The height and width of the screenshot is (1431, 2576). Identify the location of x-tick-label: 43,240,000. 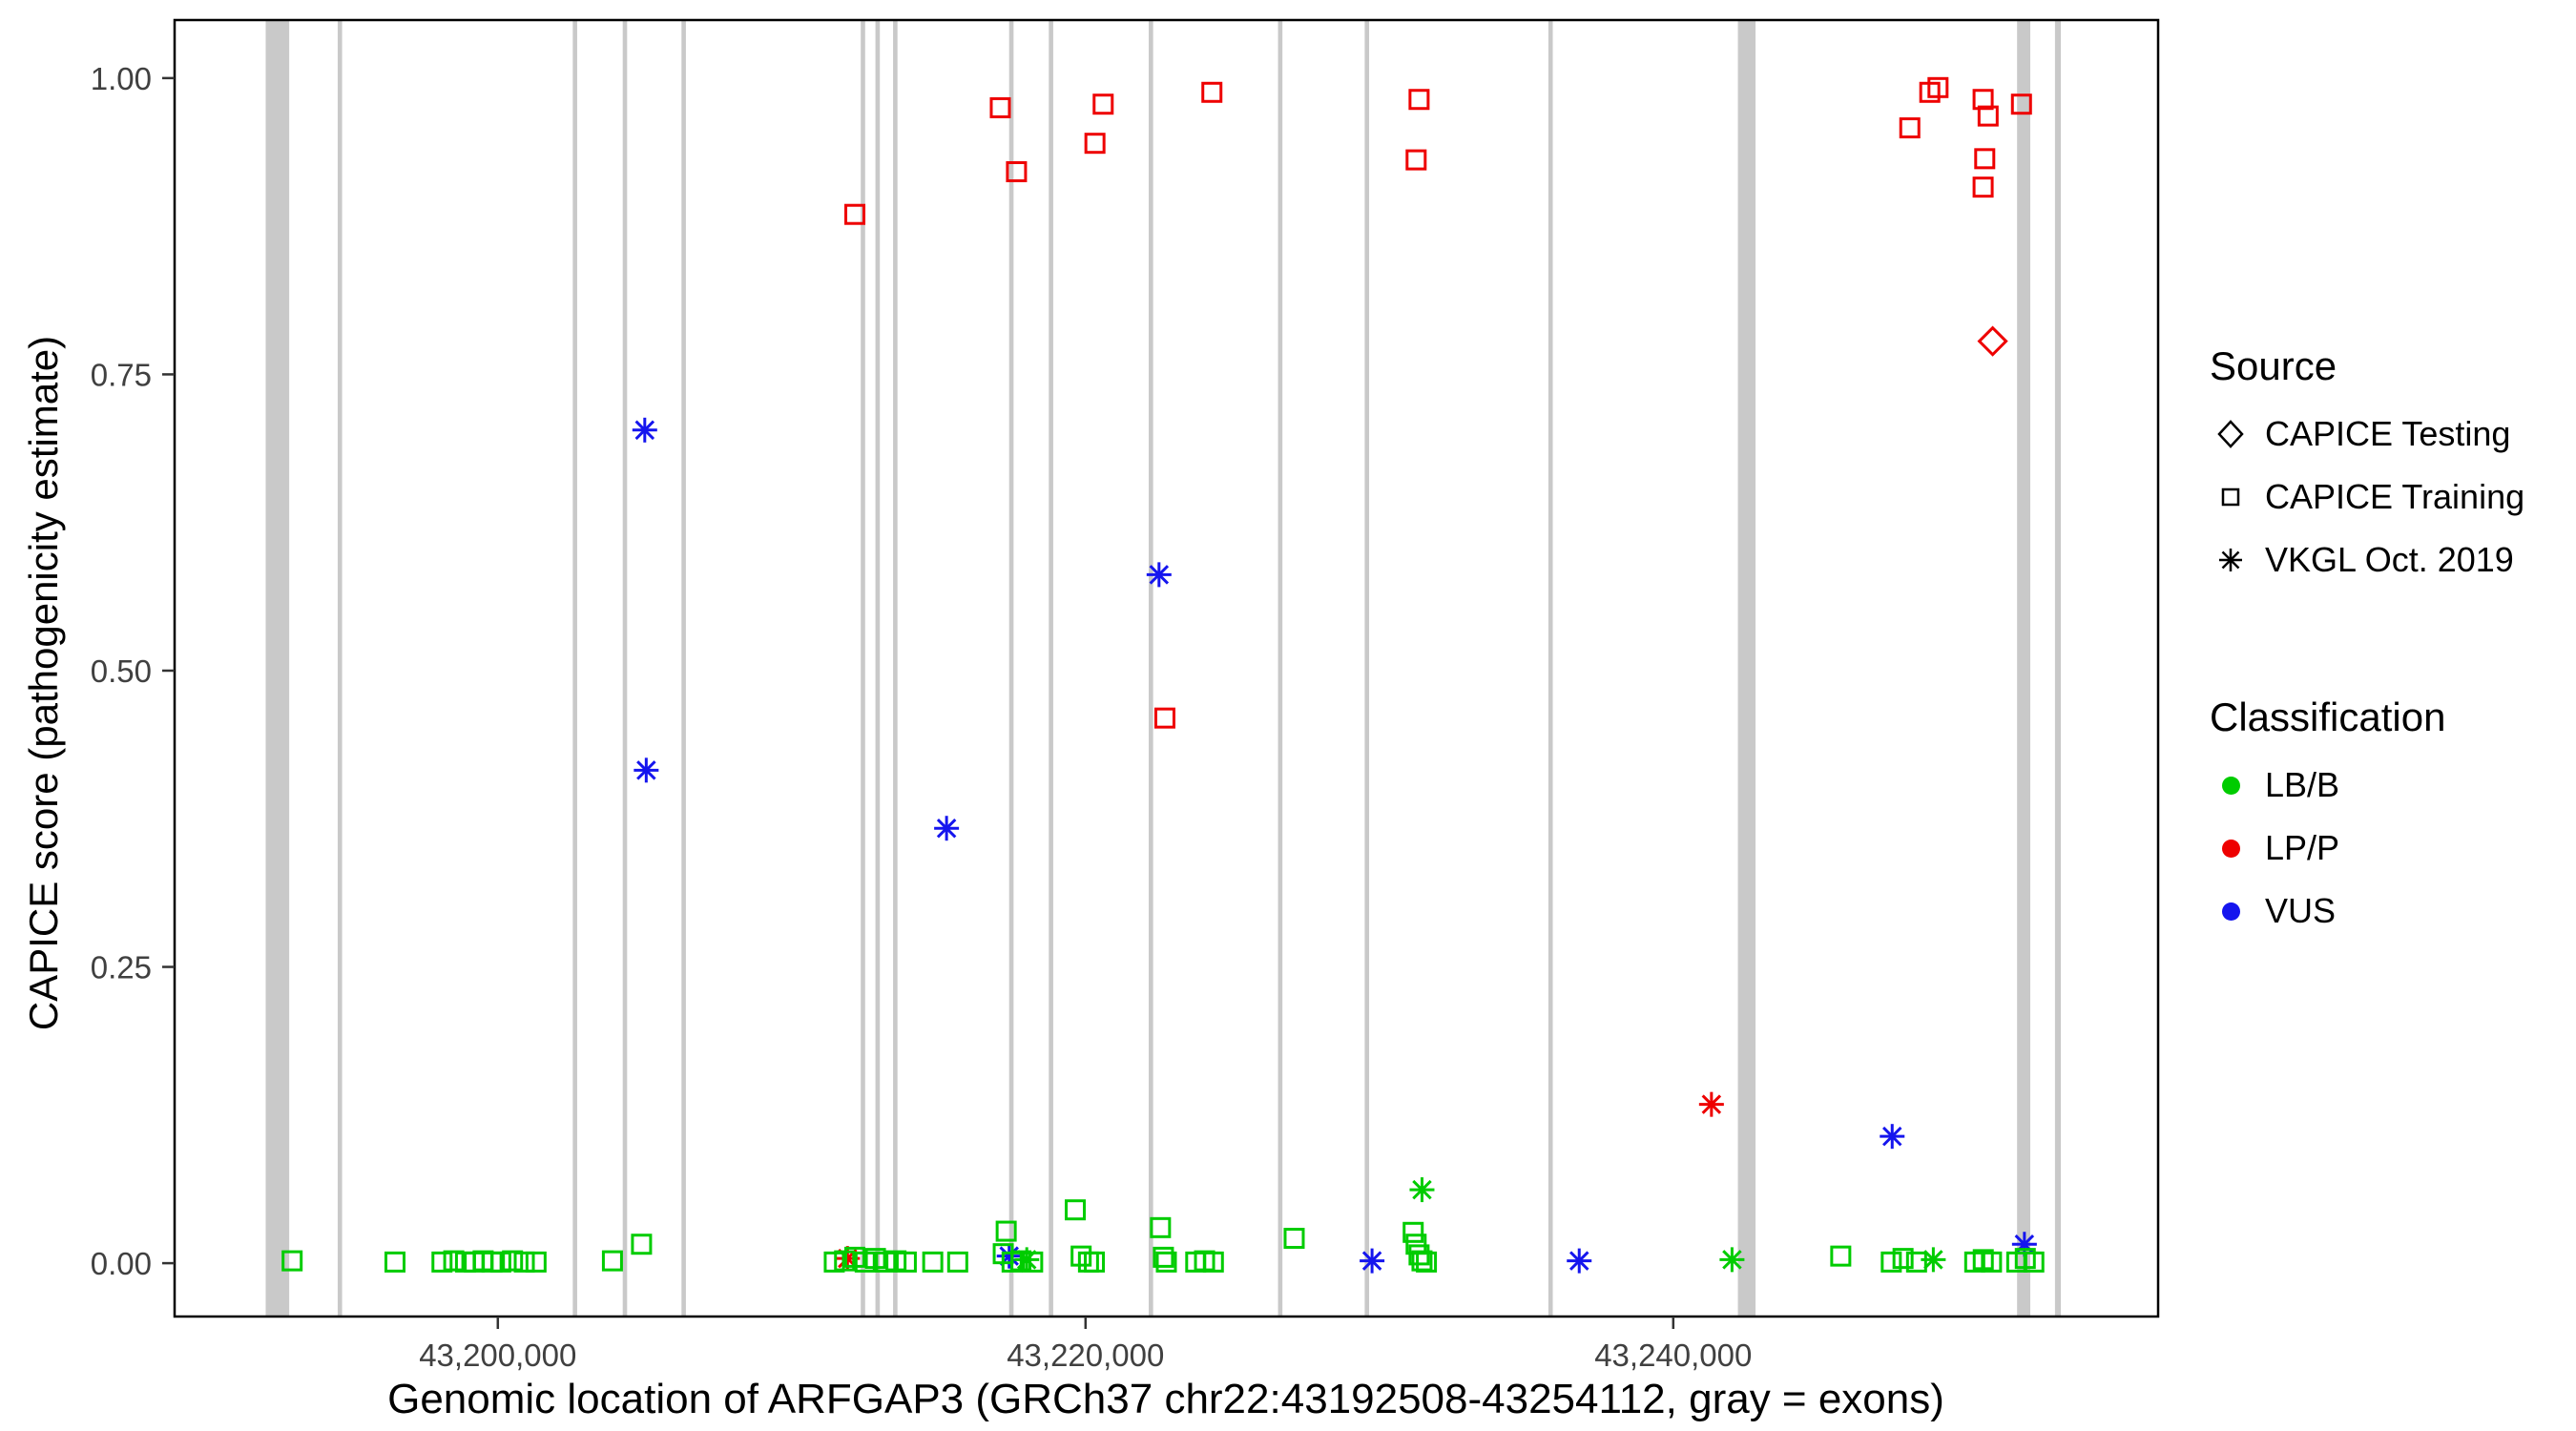
(1673, 1355).